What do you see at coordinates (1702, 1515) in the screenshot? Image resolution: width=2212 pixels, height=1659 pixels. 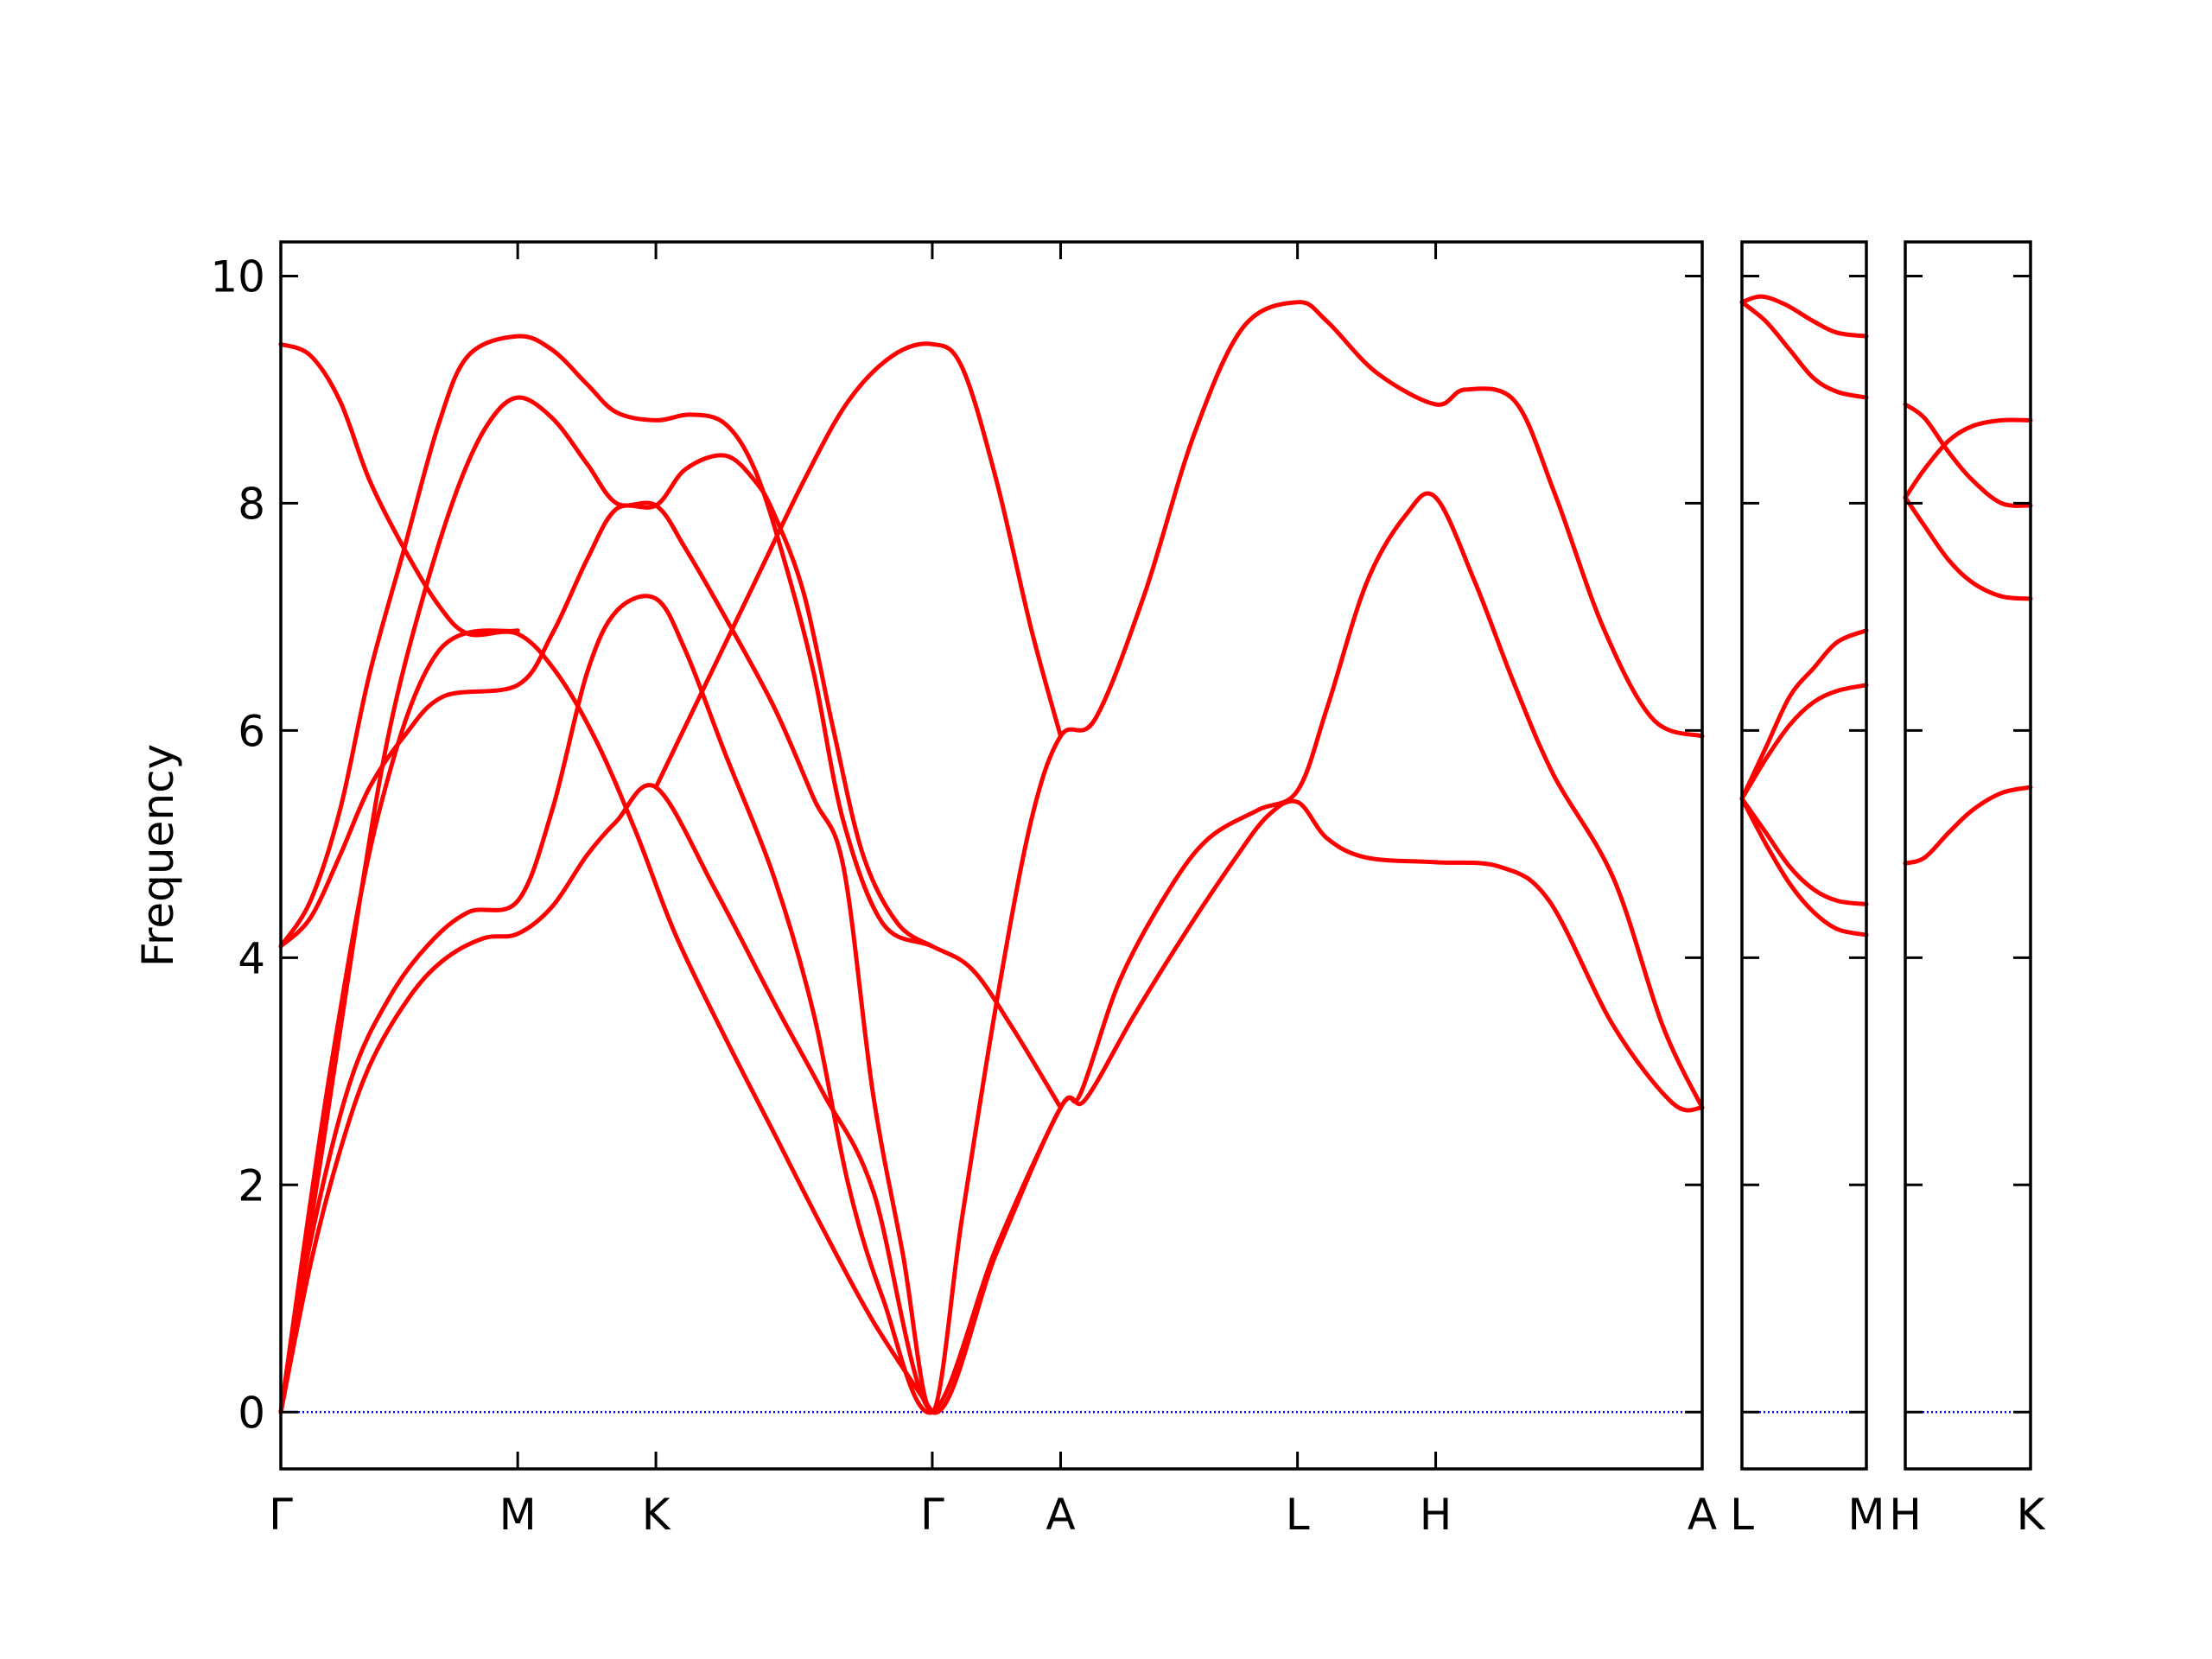 I see `x-tick-label-8: A` at bounding box center [1702, 1515].